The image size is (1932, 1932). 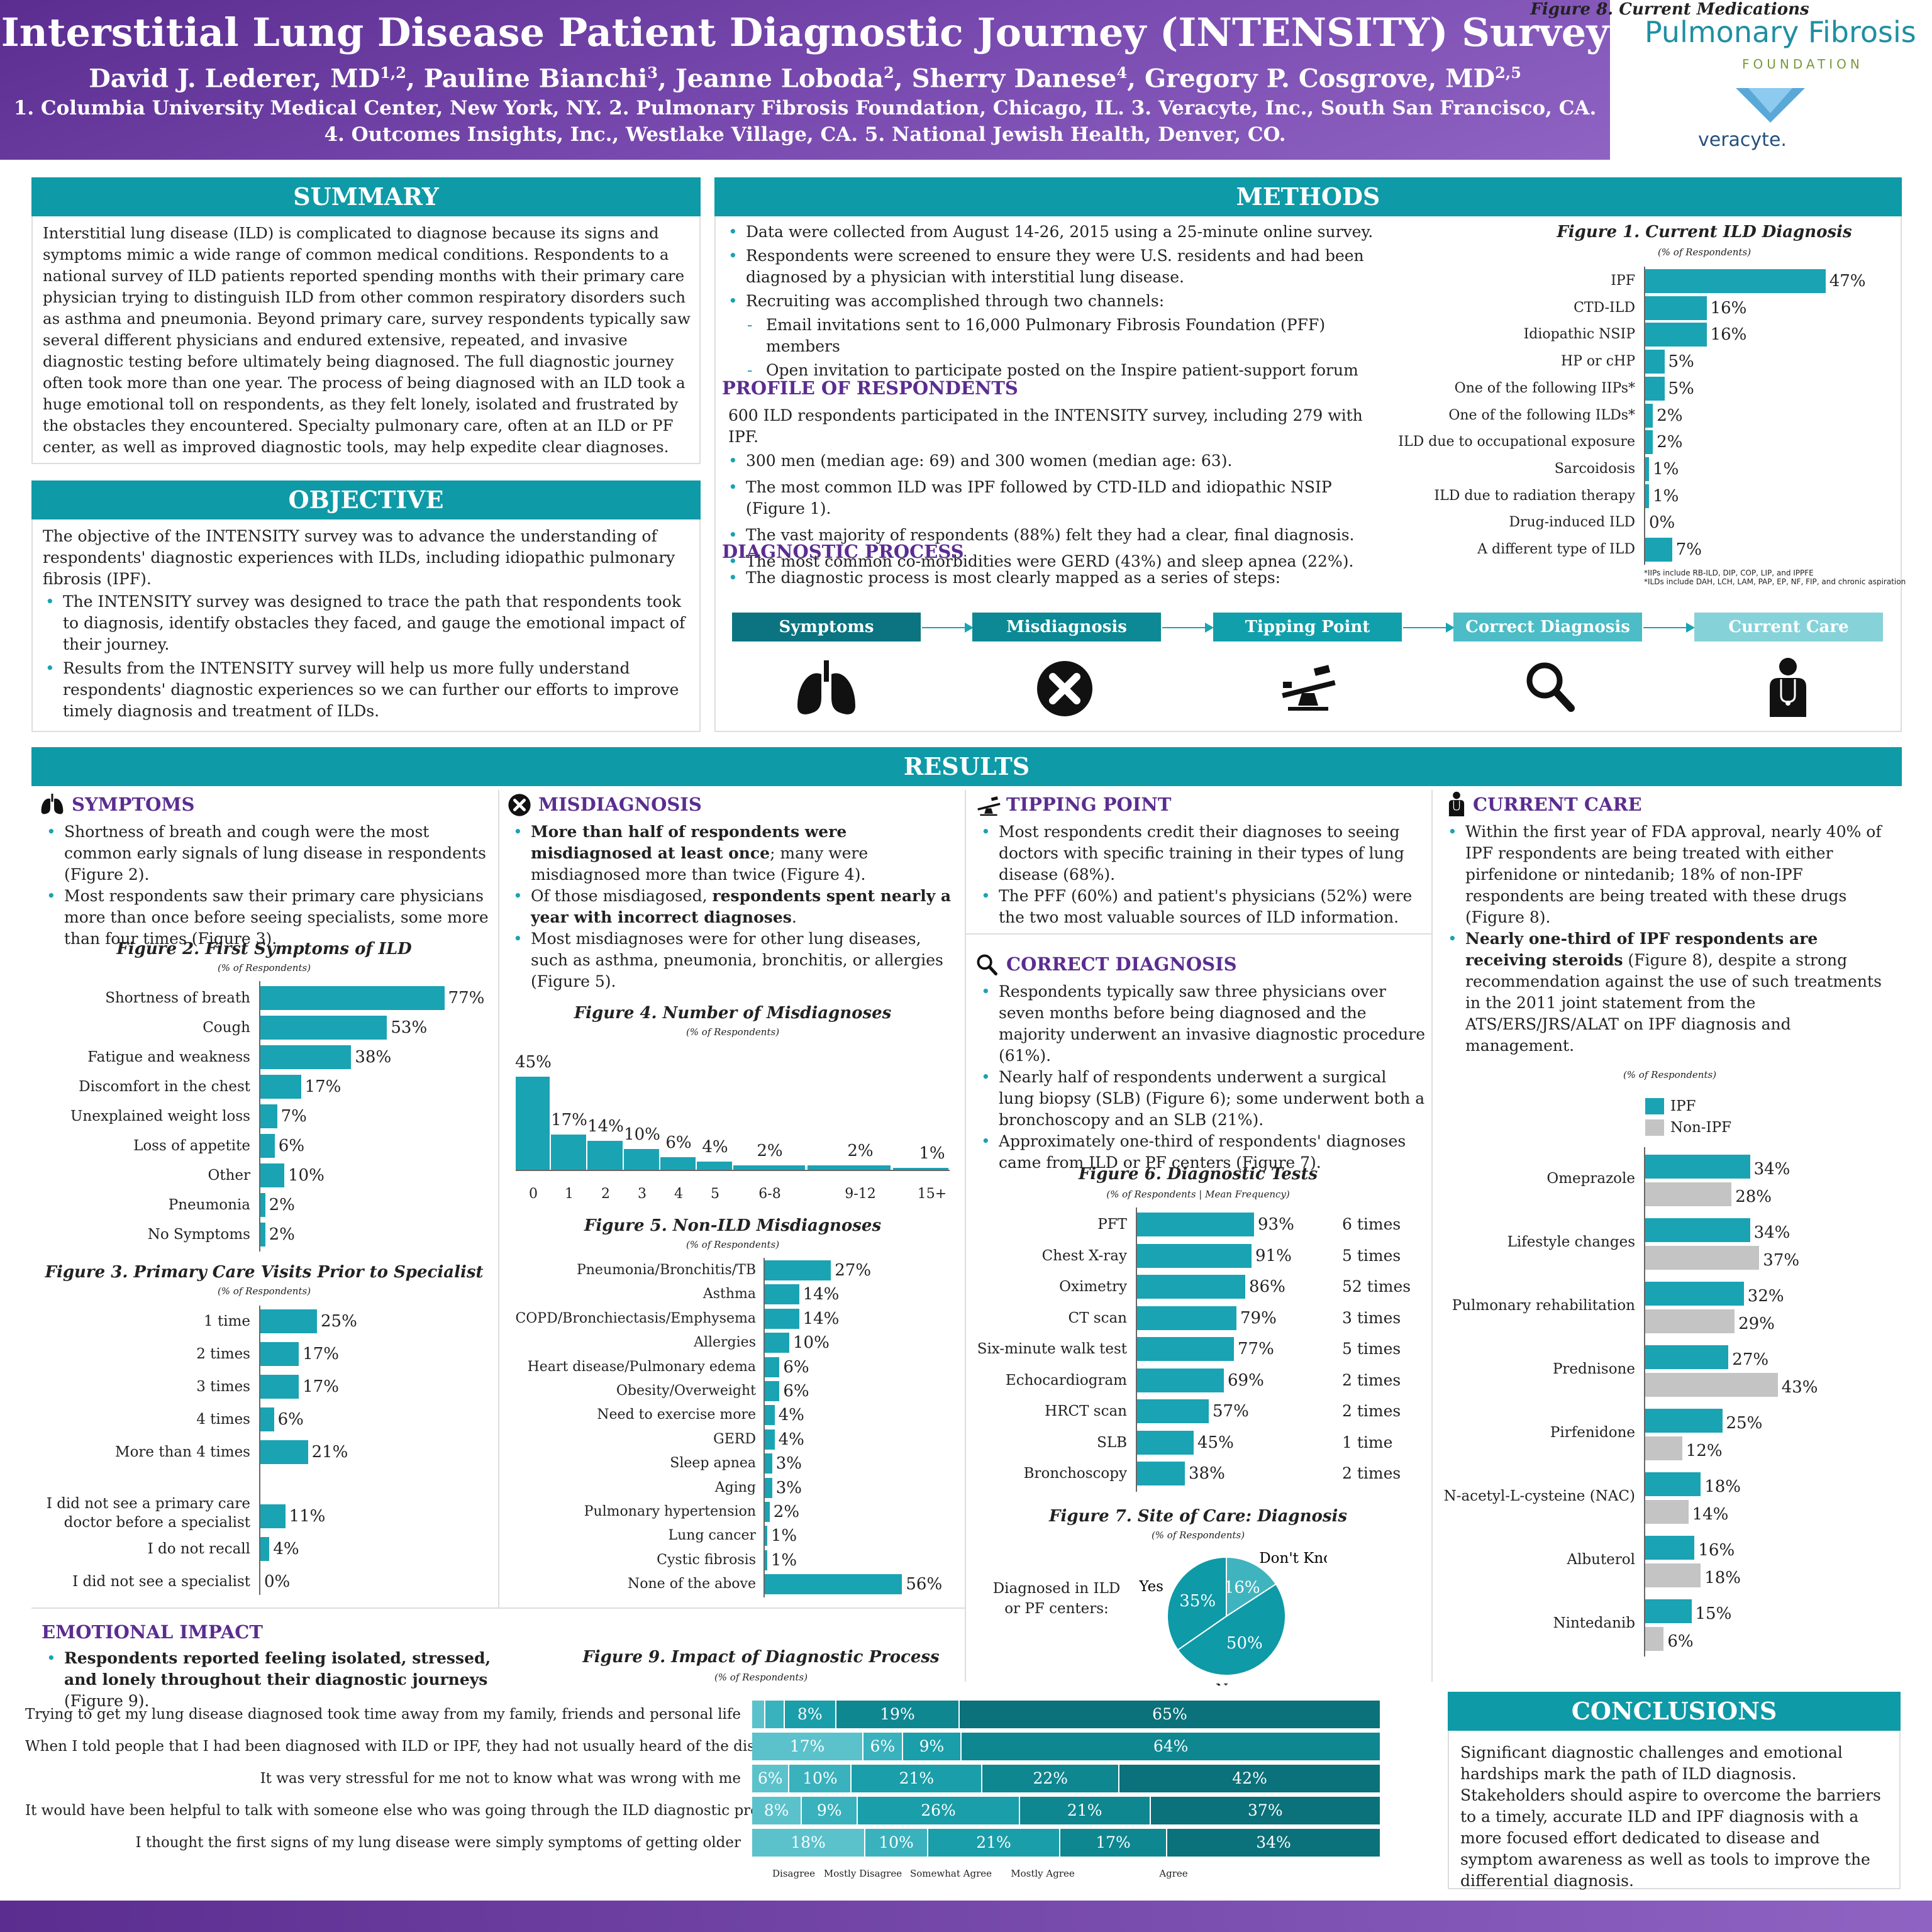 I want to click on fig2-label: Fatigue and weakness, so click(x=168, y=1057).